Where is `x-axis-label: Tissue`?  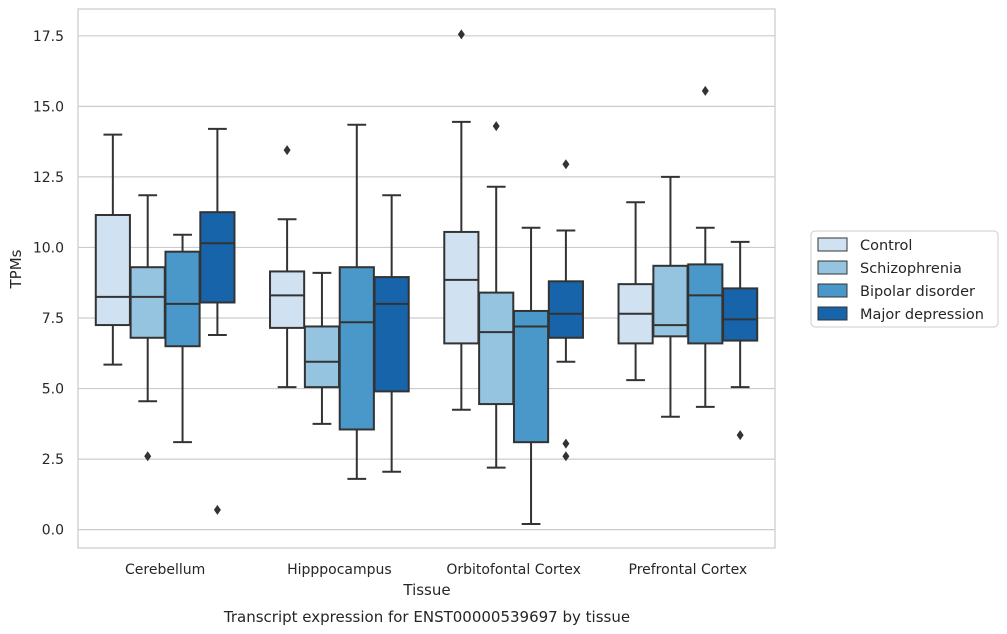 x-axis-label: Tissue is located at coordinates (426, 590).